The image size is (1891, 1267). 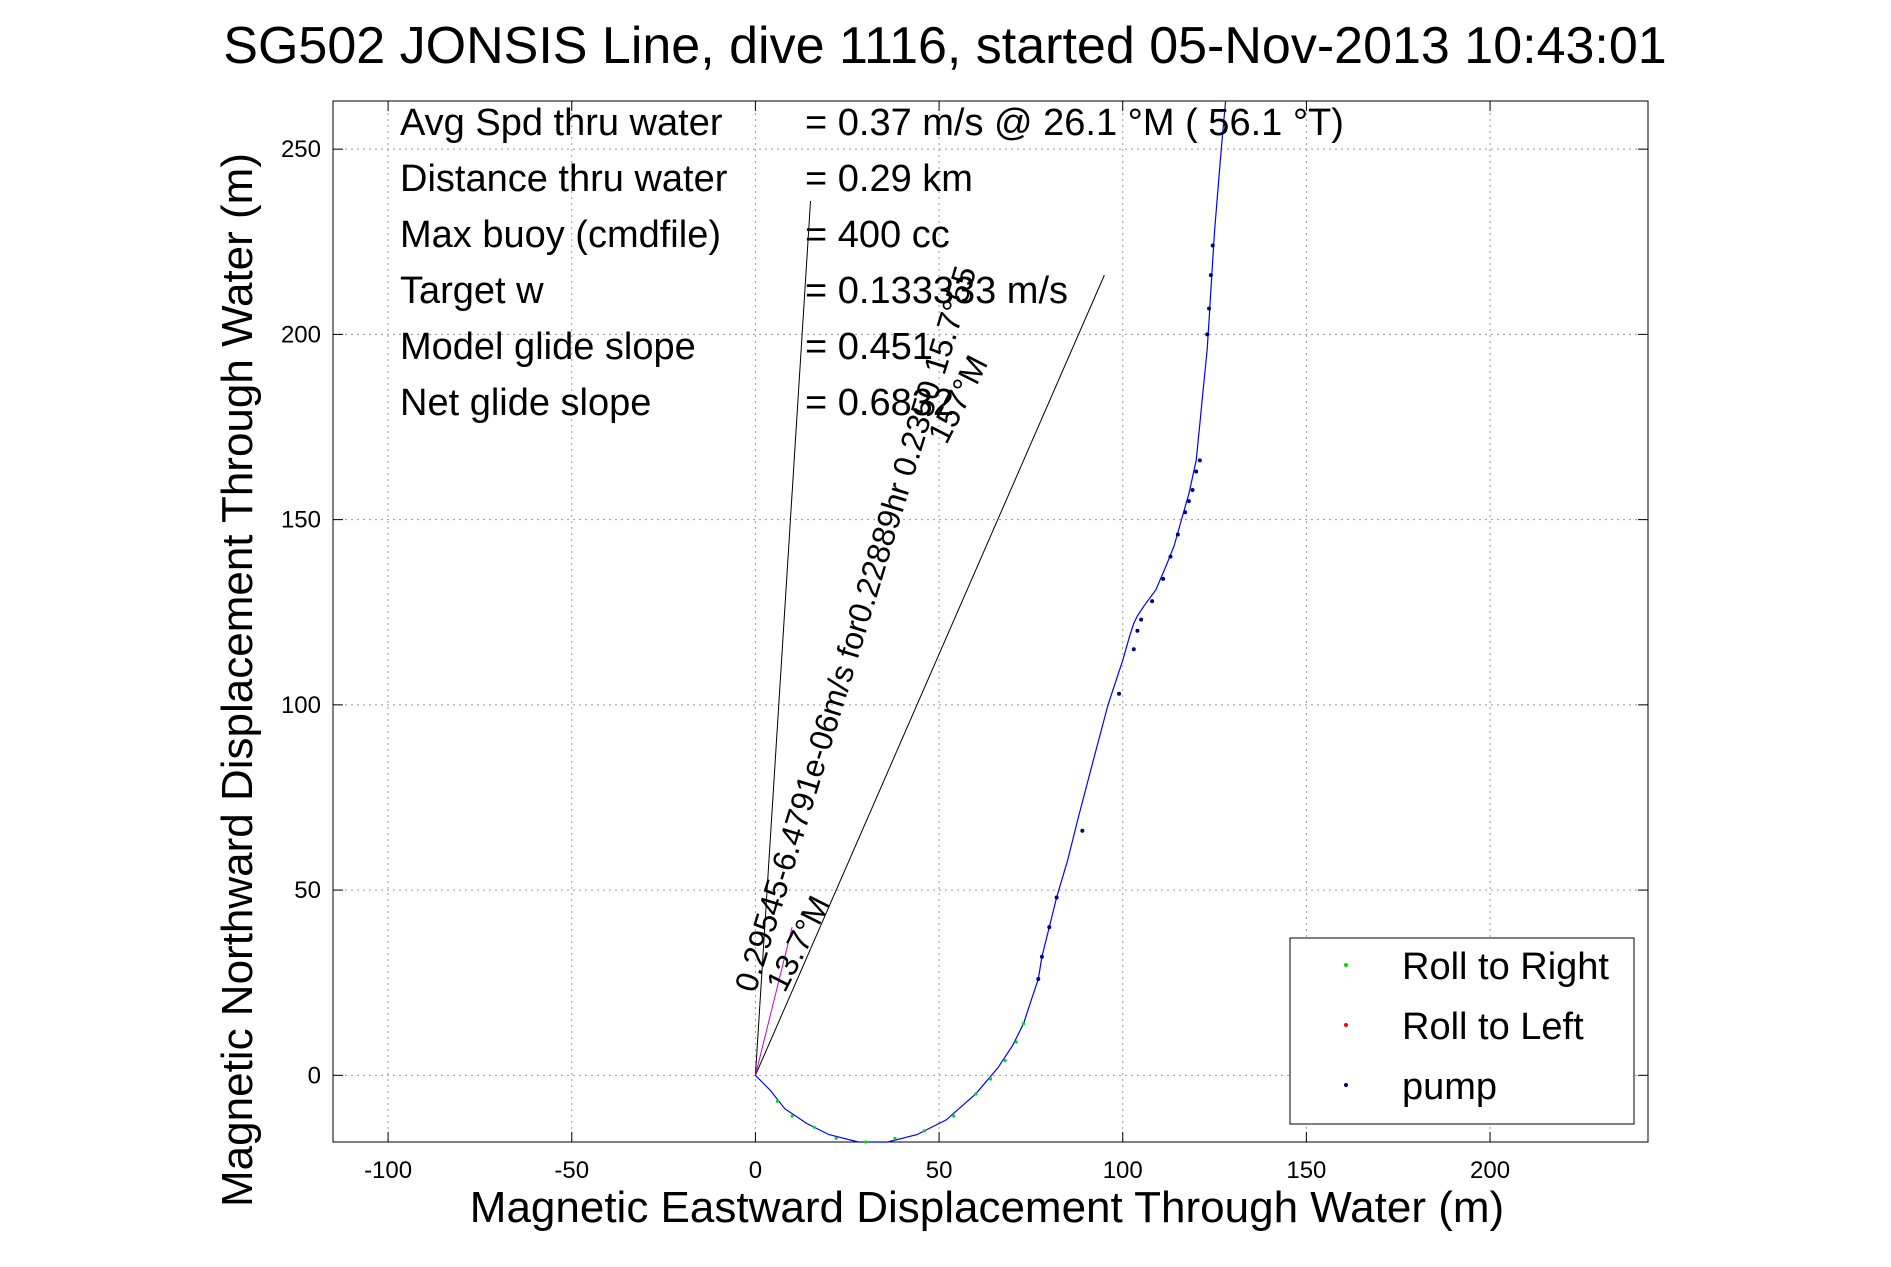 I want to click on stat-value: = 0.451, so click(x=869, y=347).